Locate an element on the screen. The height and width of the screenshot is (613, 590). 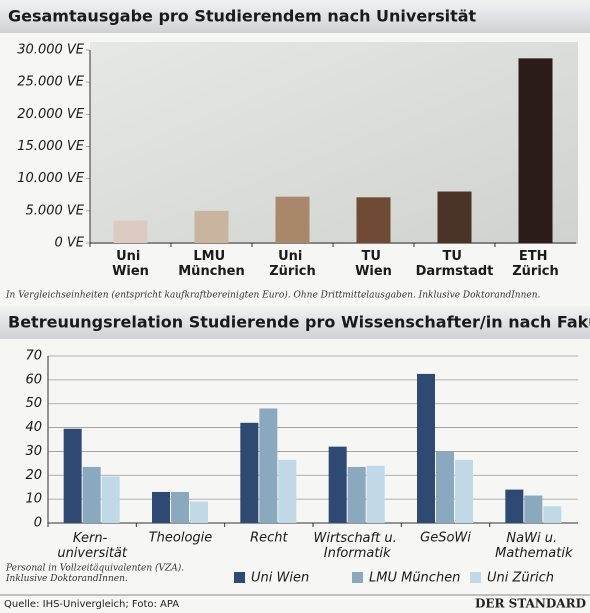
x-tick-label: TU Wien is located at coordinates (373, 264).